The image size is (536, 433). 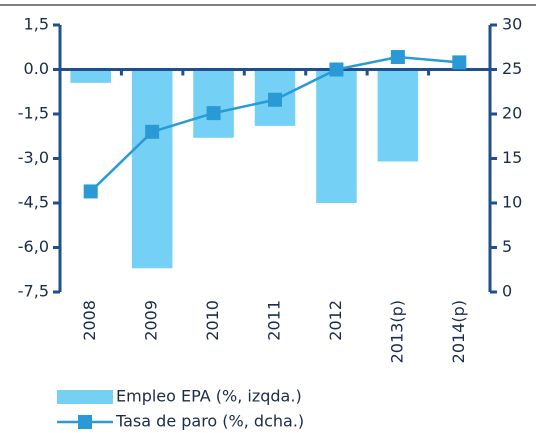 I want to click on y2-tick-label: 10, so click(x=512, y=202).